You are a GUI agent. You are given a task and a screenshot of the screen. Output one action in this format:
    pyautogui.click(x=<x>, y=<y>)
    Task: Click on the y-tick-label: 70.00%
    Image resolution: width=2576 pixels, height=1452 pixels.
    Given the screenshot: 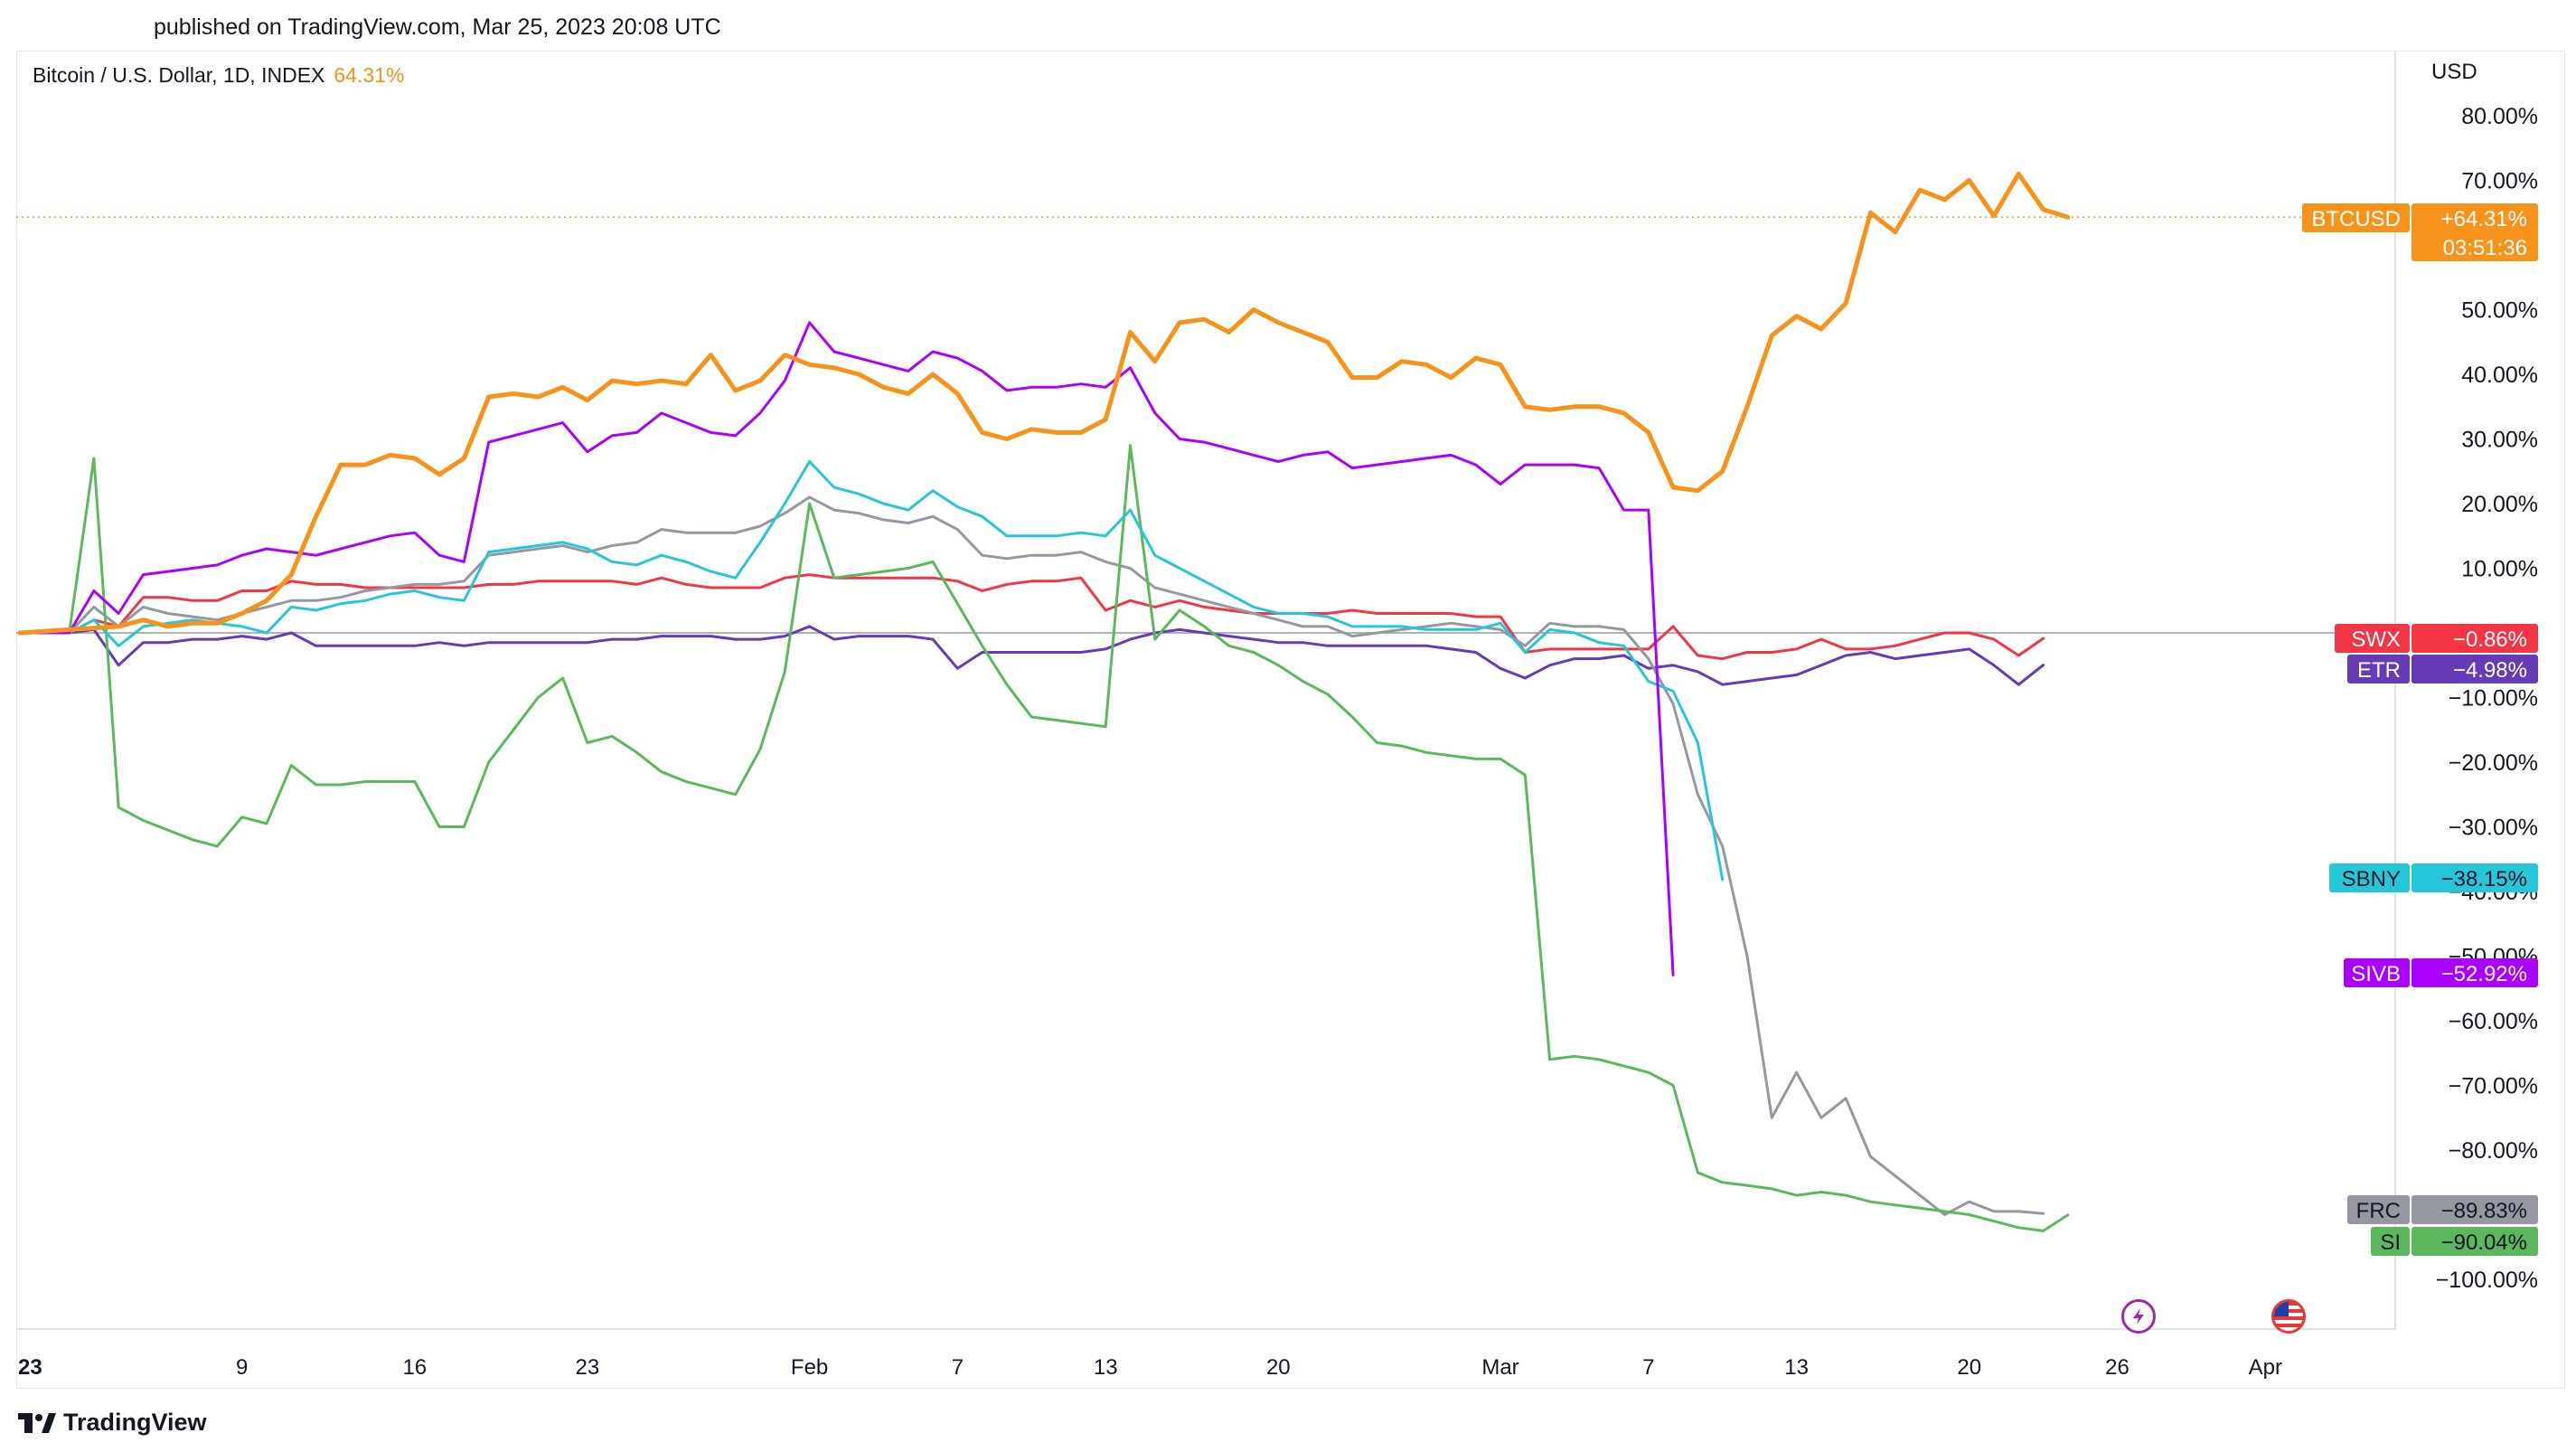 What is the action you would take?
    pyautogui.click(x=2499, y=181)
    